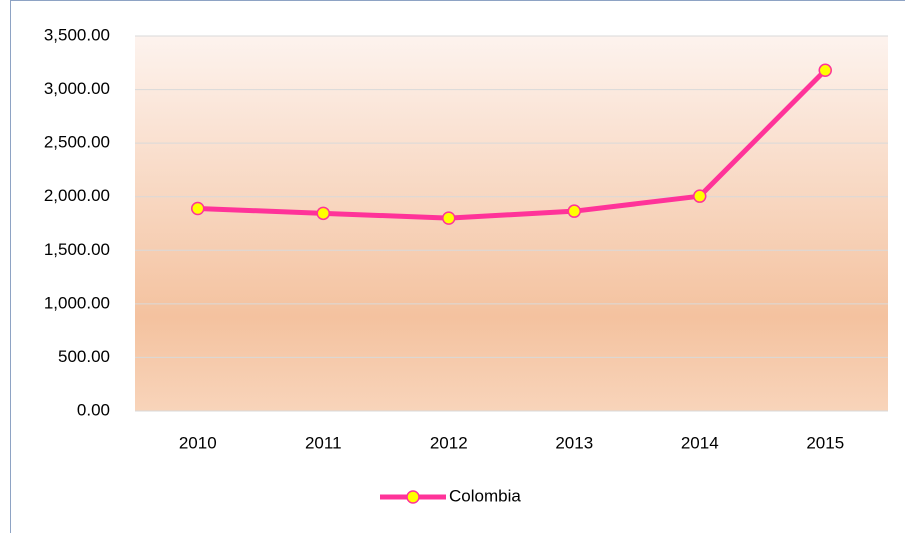  What do you see at coordinates (825, 442) in the screenshot?
I see `x-tick-label: 2015` at bounding box center [825, 442].